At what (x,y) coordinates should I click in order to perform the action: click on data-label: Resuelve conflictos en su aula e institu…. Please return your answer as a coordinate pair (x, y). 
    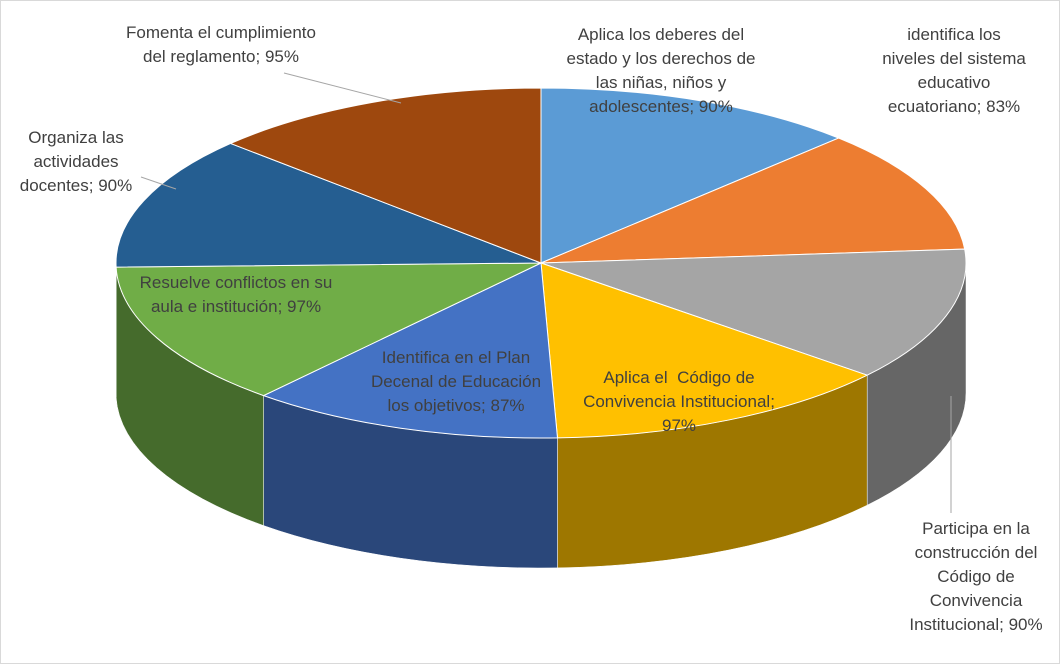
    Looking at the image, I should click on (236, 295).